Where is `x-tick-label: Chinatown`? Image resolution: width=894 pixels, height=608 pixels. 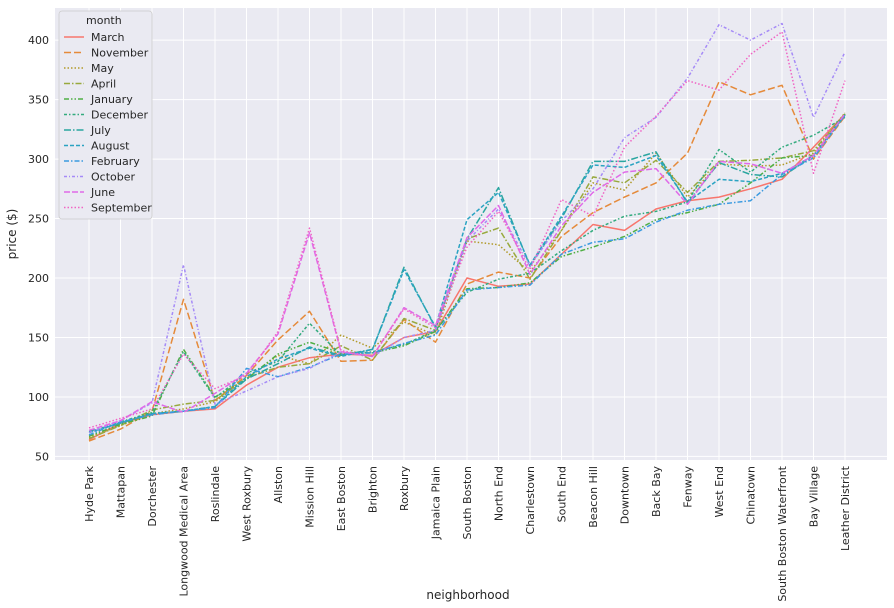 x-tick-label: Chinatown is located at coordinates (751, 495).